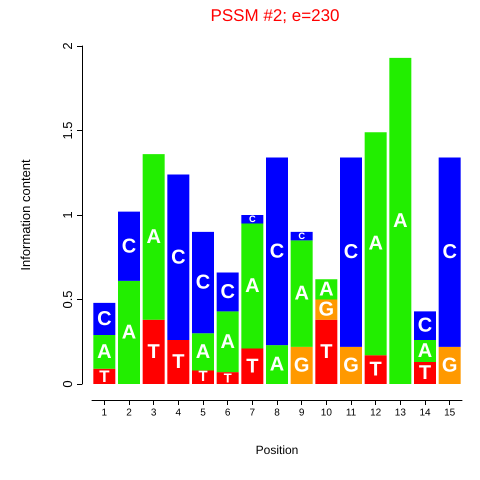 Image resolution: width=480 pixels, height=480 pixels. Describe the element at coordinates (67, 46) in the screenshot. I see `y-tick-label: 2` at that location.